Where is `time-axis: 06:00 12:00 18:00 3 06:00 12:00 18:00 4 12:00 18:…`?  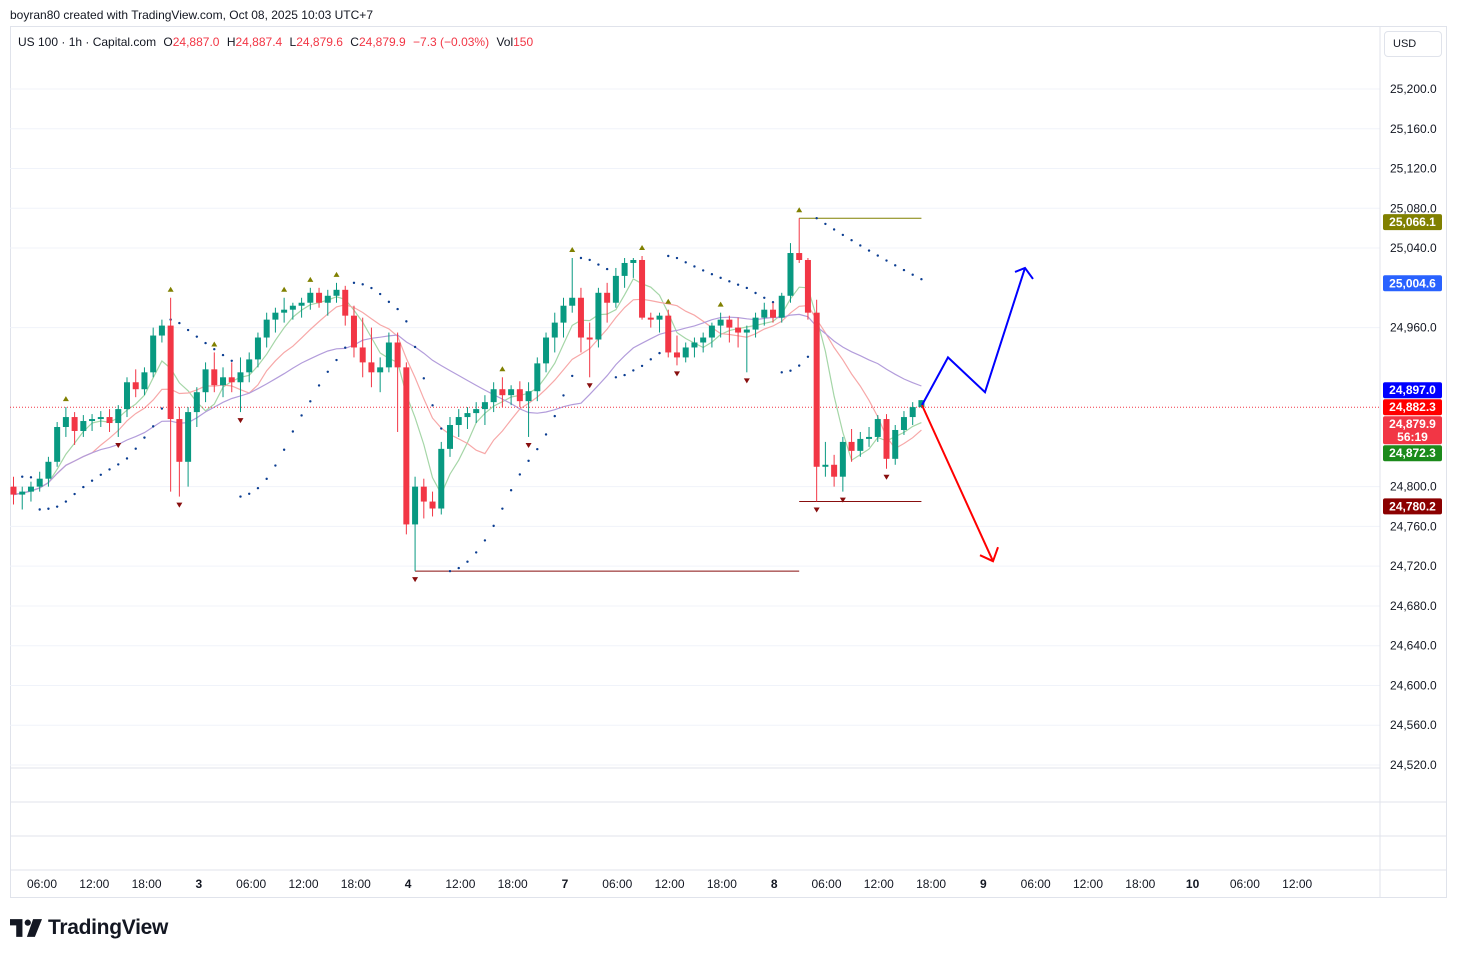
time-axis: 06:00 12:00 18:00 3 06:00 12:00 18:00 4 12:00 18:… is located at coordinates (670, 884).